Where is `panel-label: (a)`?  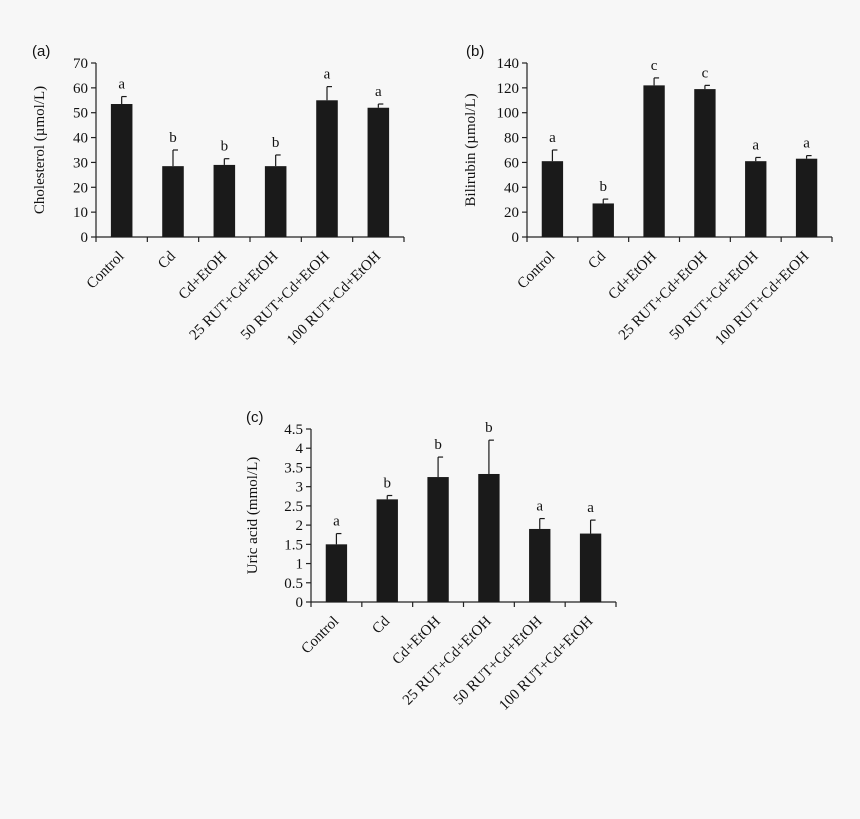 panel-label: (a) is located at coordinates (41, 51).